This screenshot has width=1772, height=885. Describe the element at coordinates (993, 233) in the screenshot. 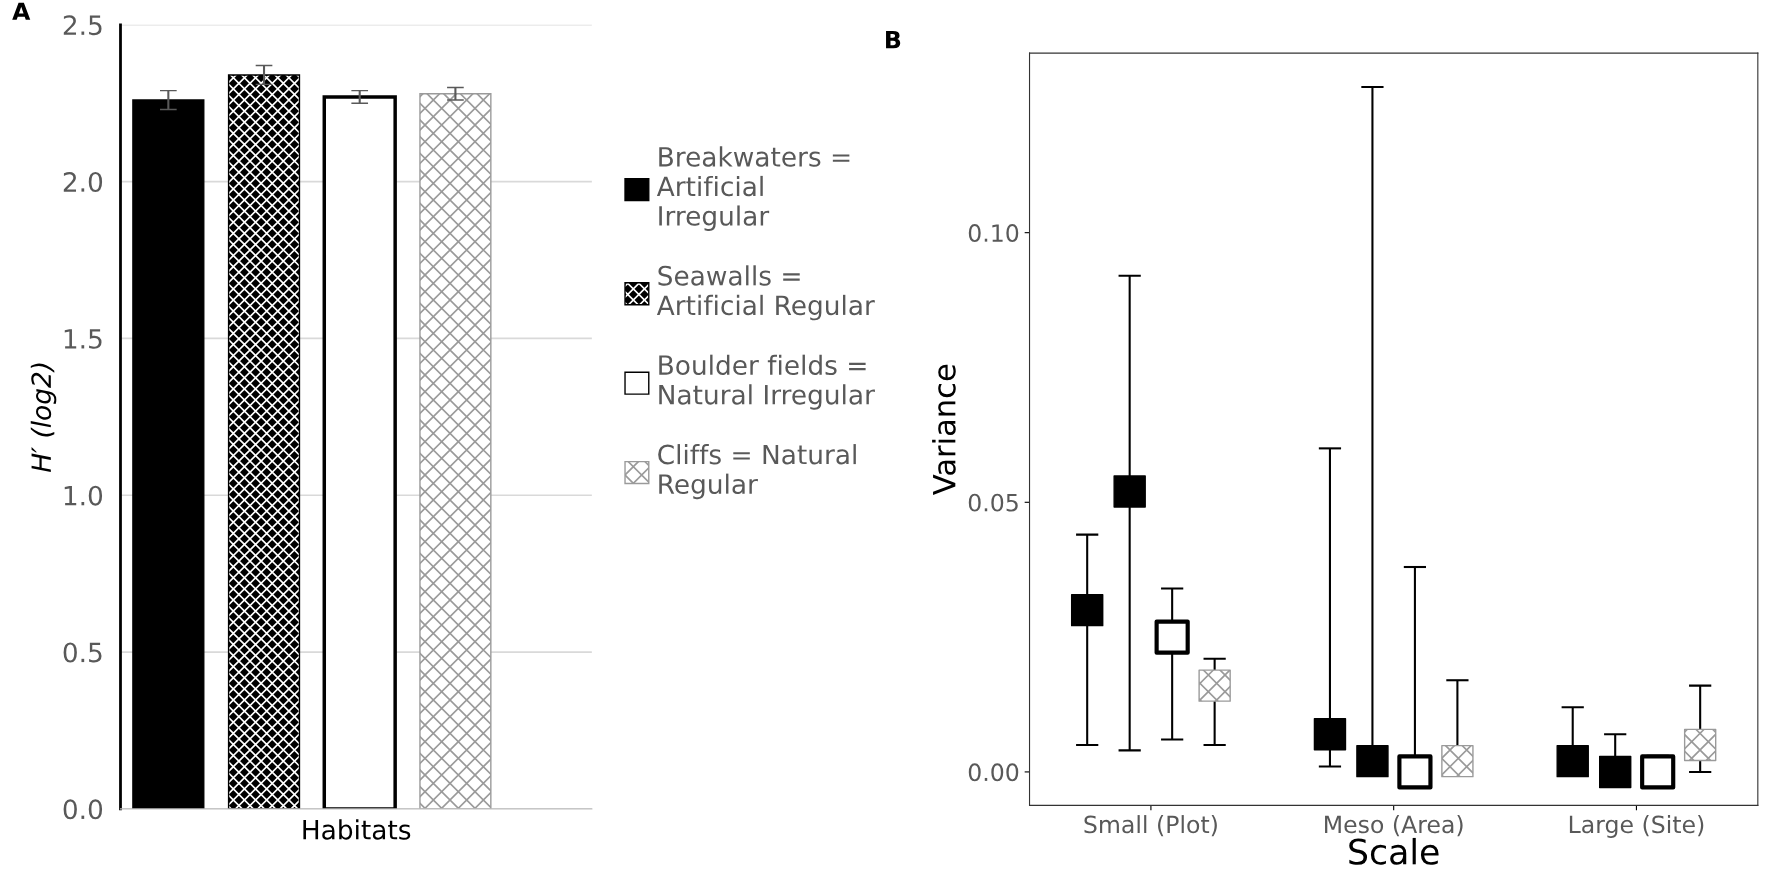

I see `y-tick-label: 0.10` at that location.